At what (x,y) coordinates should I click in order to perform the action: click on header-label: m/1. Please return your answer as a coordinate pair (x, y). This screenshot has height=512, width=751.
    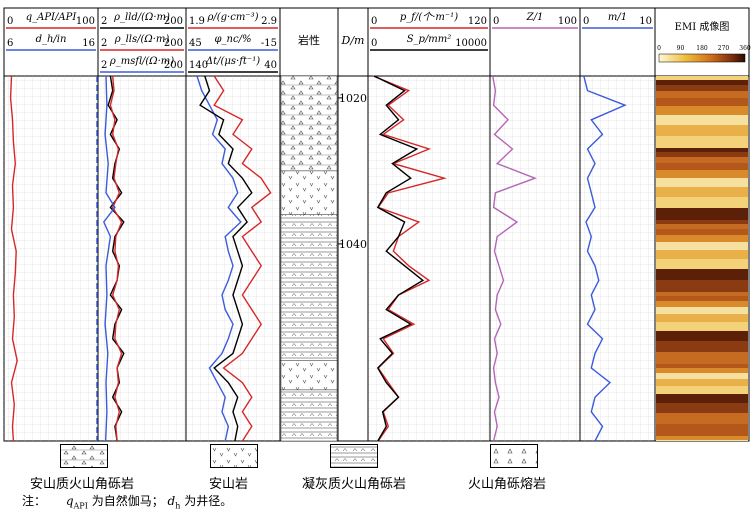
    Looking at the image, I should click on (617, 17).